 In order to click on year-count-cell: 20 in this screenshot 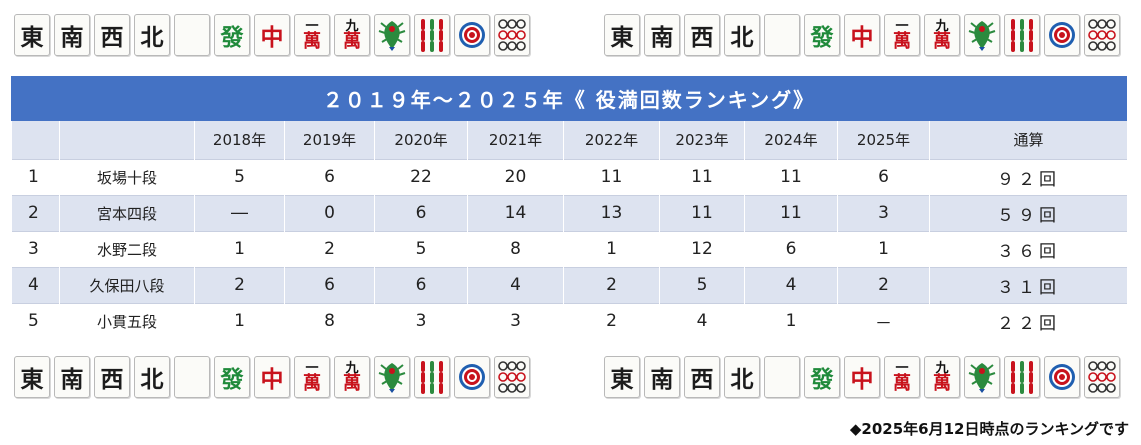, I will do `click(515, 177)`.